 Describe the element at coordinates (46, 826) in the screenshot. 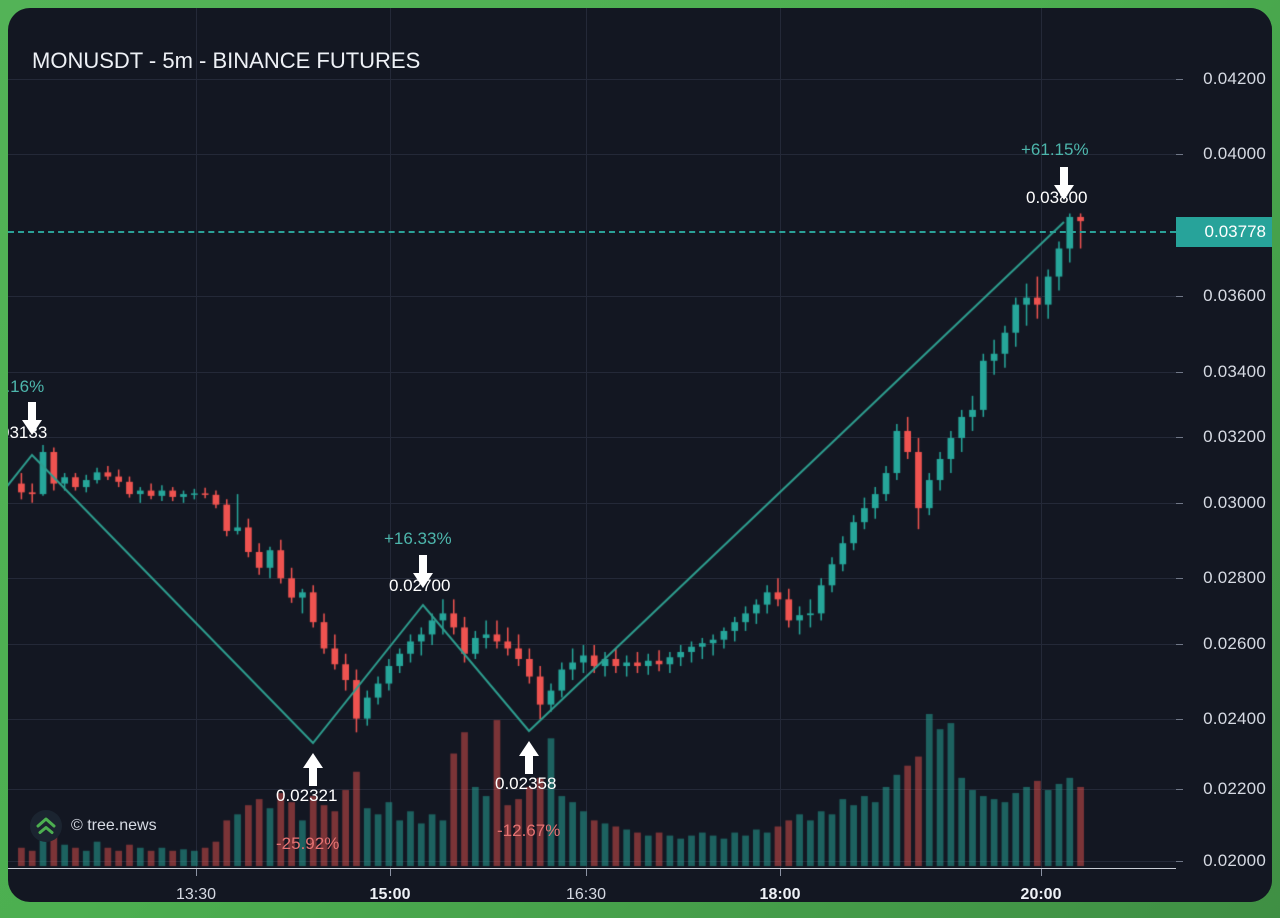

I see `tree-news-logo-icon` at that location.